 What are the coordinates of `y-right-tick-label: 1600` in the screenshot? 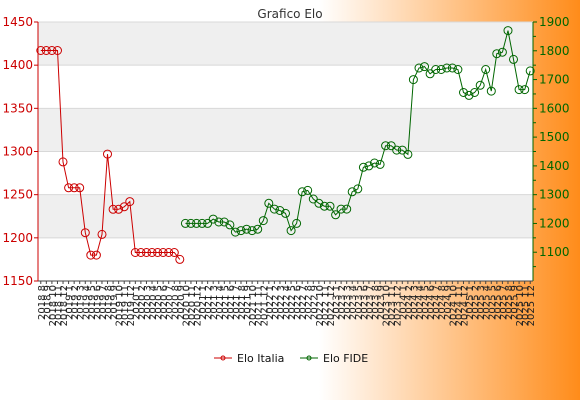 It's located at (554, 108).